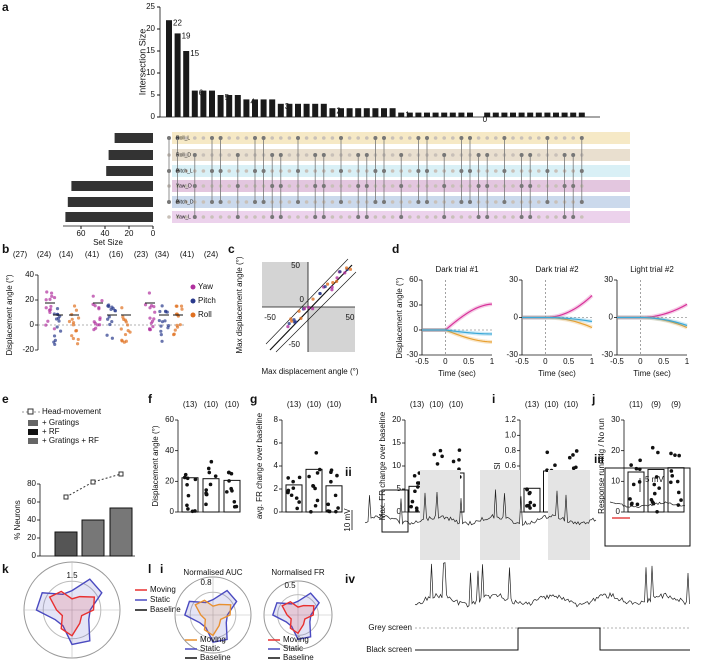 This screenshot has height=664, width=701. Describe the element at coordinates (153, 94) in the screenshot. I see `y-tick-label: 5` at that location.